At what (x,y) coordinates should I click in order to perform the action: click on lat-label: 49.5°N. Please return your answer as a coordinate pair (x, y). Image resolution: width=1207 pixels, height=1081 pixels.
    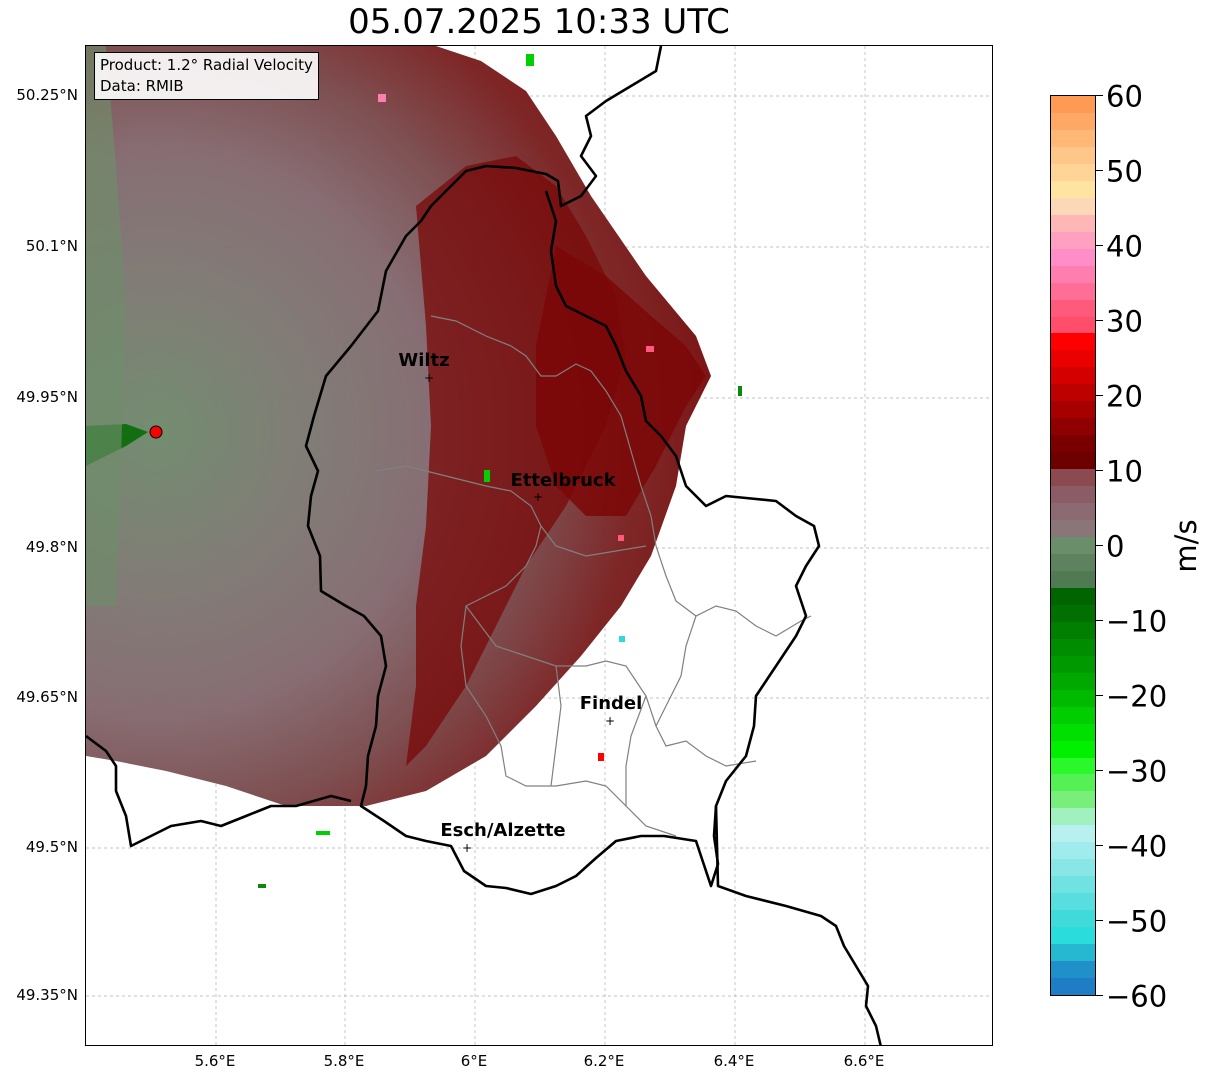
    Looking at the image, I should click on (51, 847).